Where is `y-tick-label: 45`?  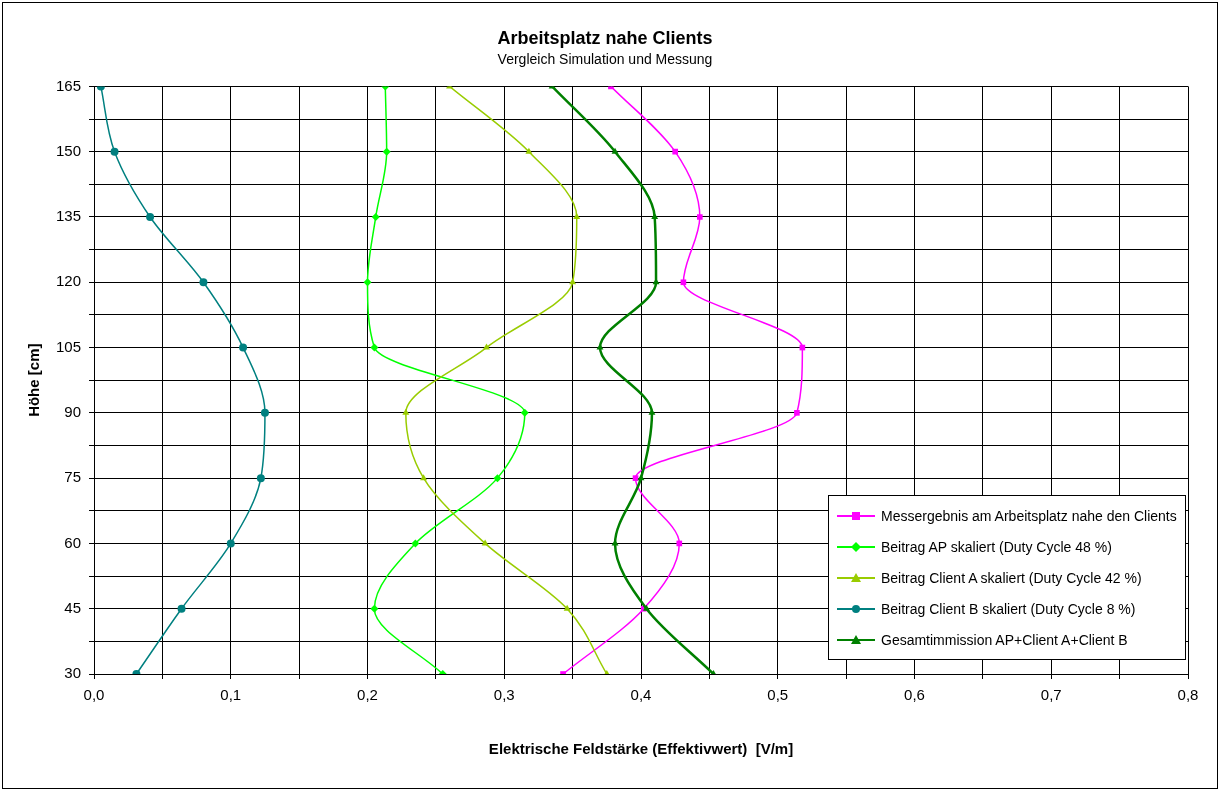
y-tick-label: 45 is located at coordinates (73, 607).